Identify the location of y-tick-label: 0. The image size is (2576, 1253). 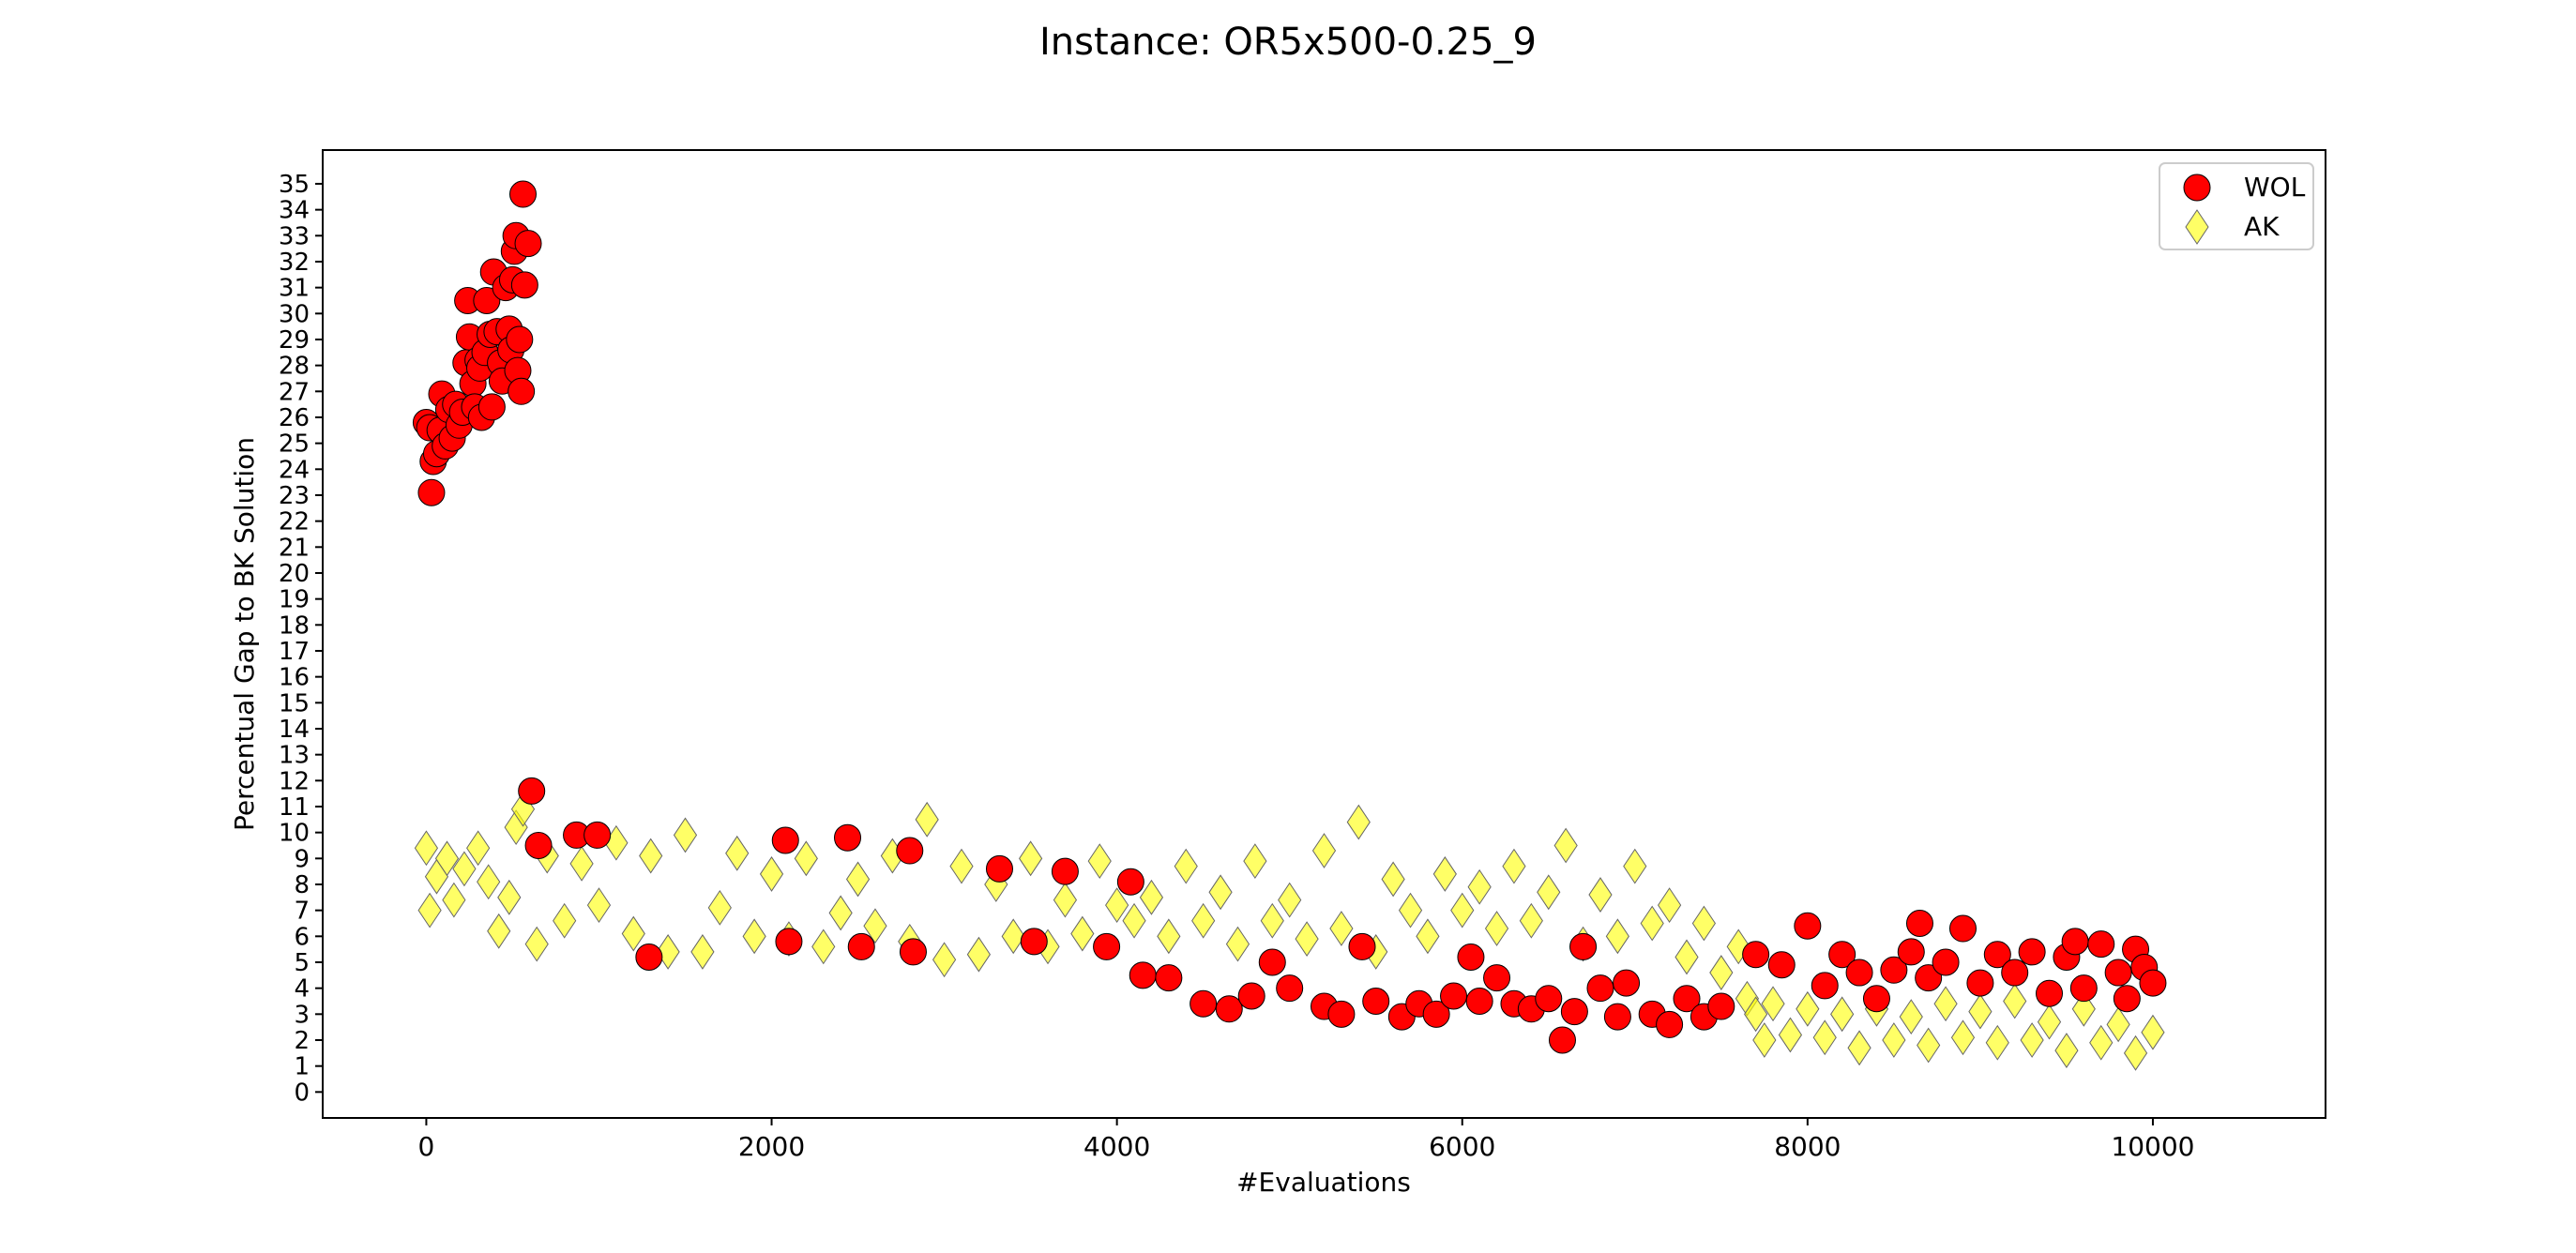
(302, 1093).